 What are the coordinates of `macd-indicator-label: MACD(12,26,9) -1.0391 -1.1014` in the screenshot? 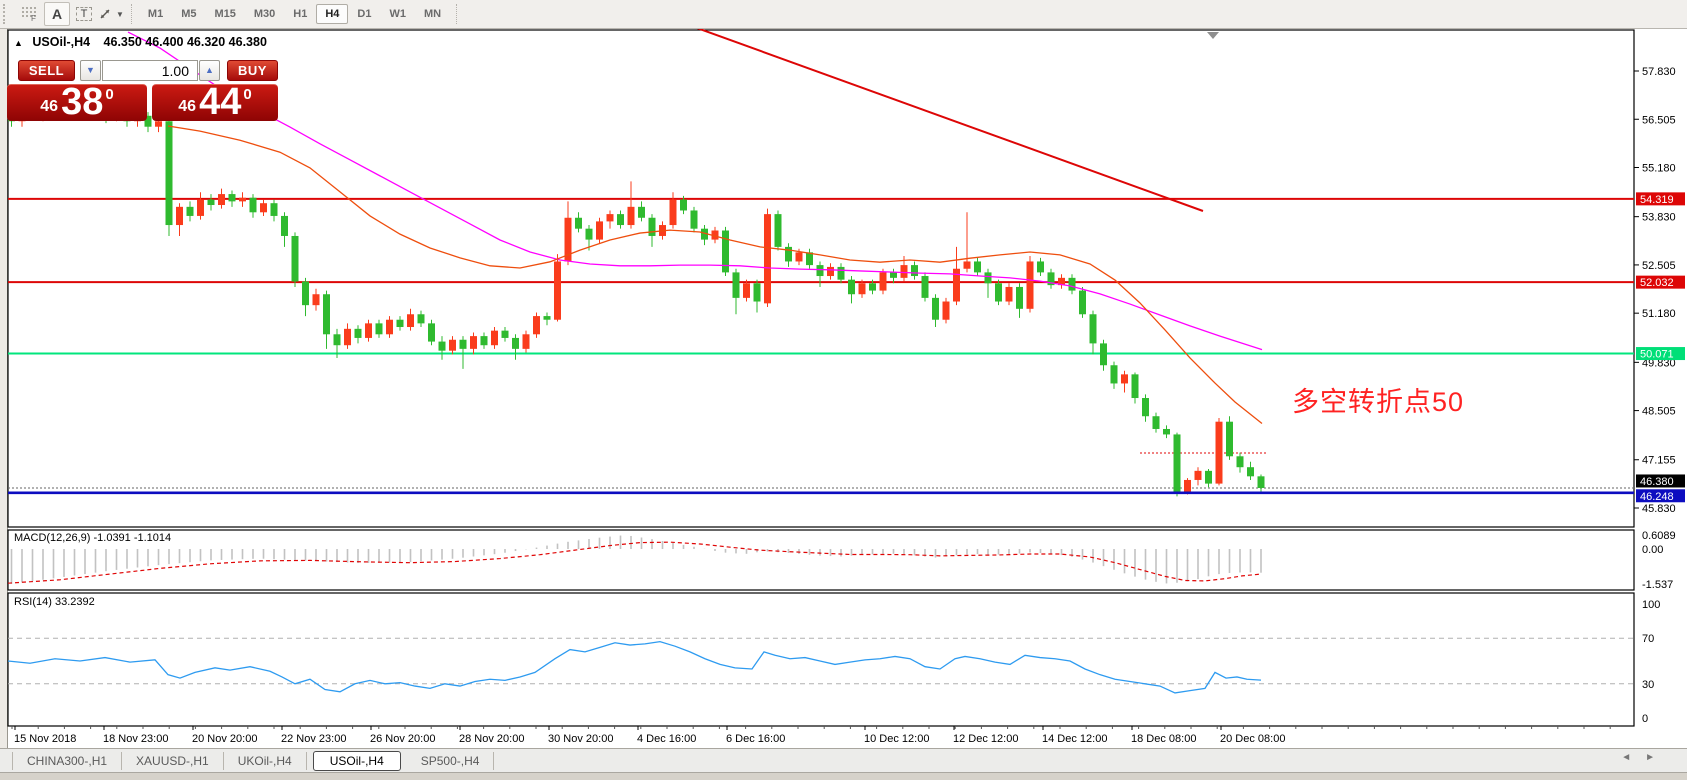 It's located at (93, 538).